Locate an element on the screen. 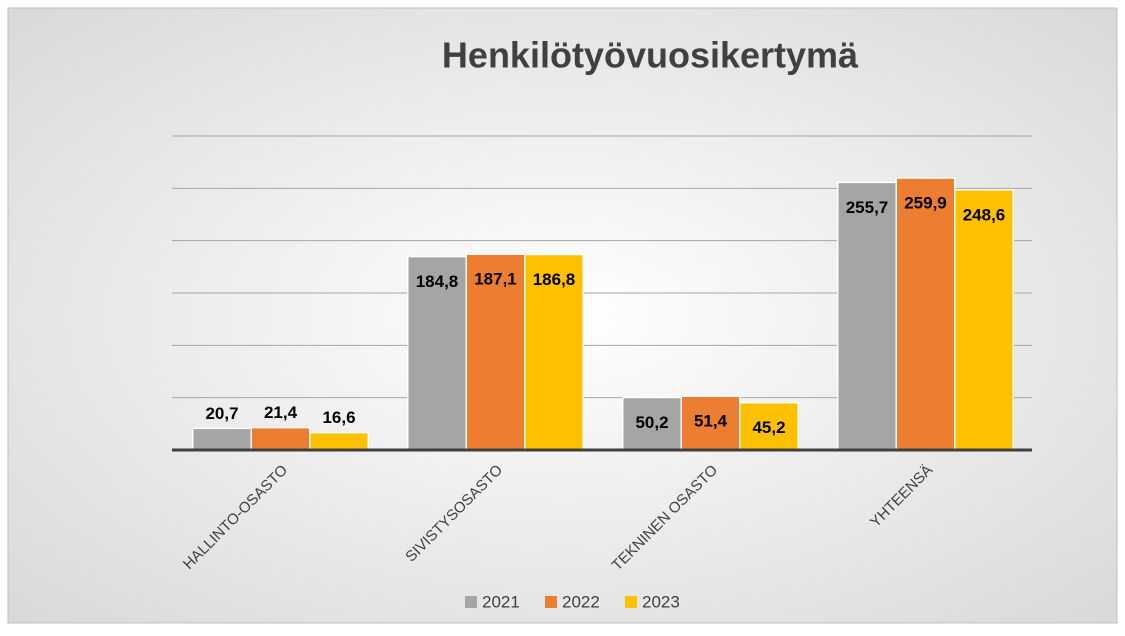  data-label: 45,2 is located at coordinates (768, 427).